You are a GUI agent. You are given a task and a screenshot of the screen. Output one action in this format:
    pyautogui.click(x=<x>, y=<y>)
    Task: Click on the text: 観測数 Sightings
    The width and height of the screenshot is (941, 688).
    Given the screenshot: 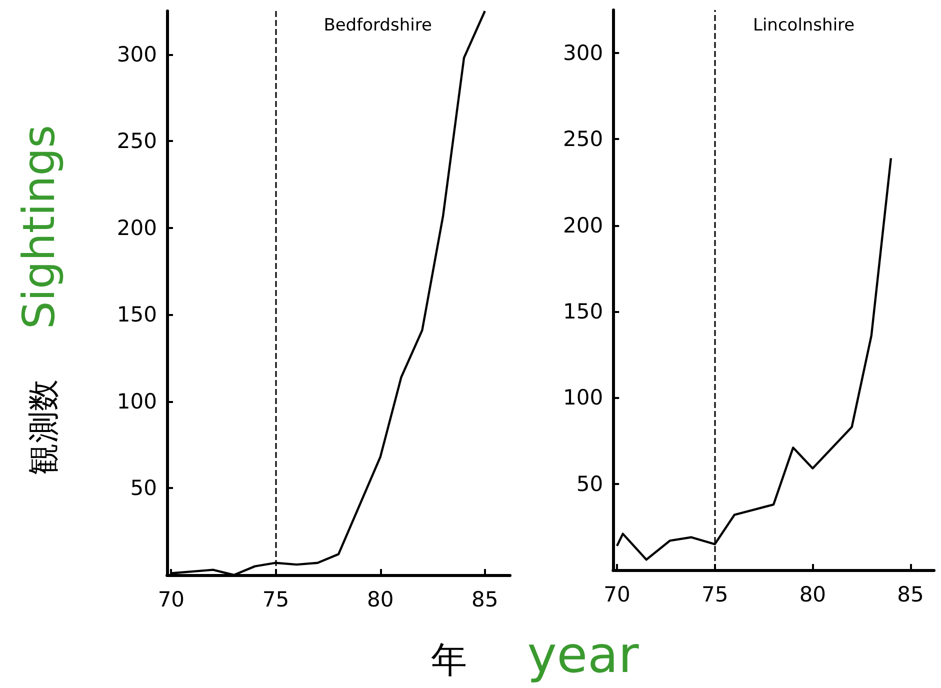 What is the action you would take?
    pyautogui.click(x=39, y=300)
    